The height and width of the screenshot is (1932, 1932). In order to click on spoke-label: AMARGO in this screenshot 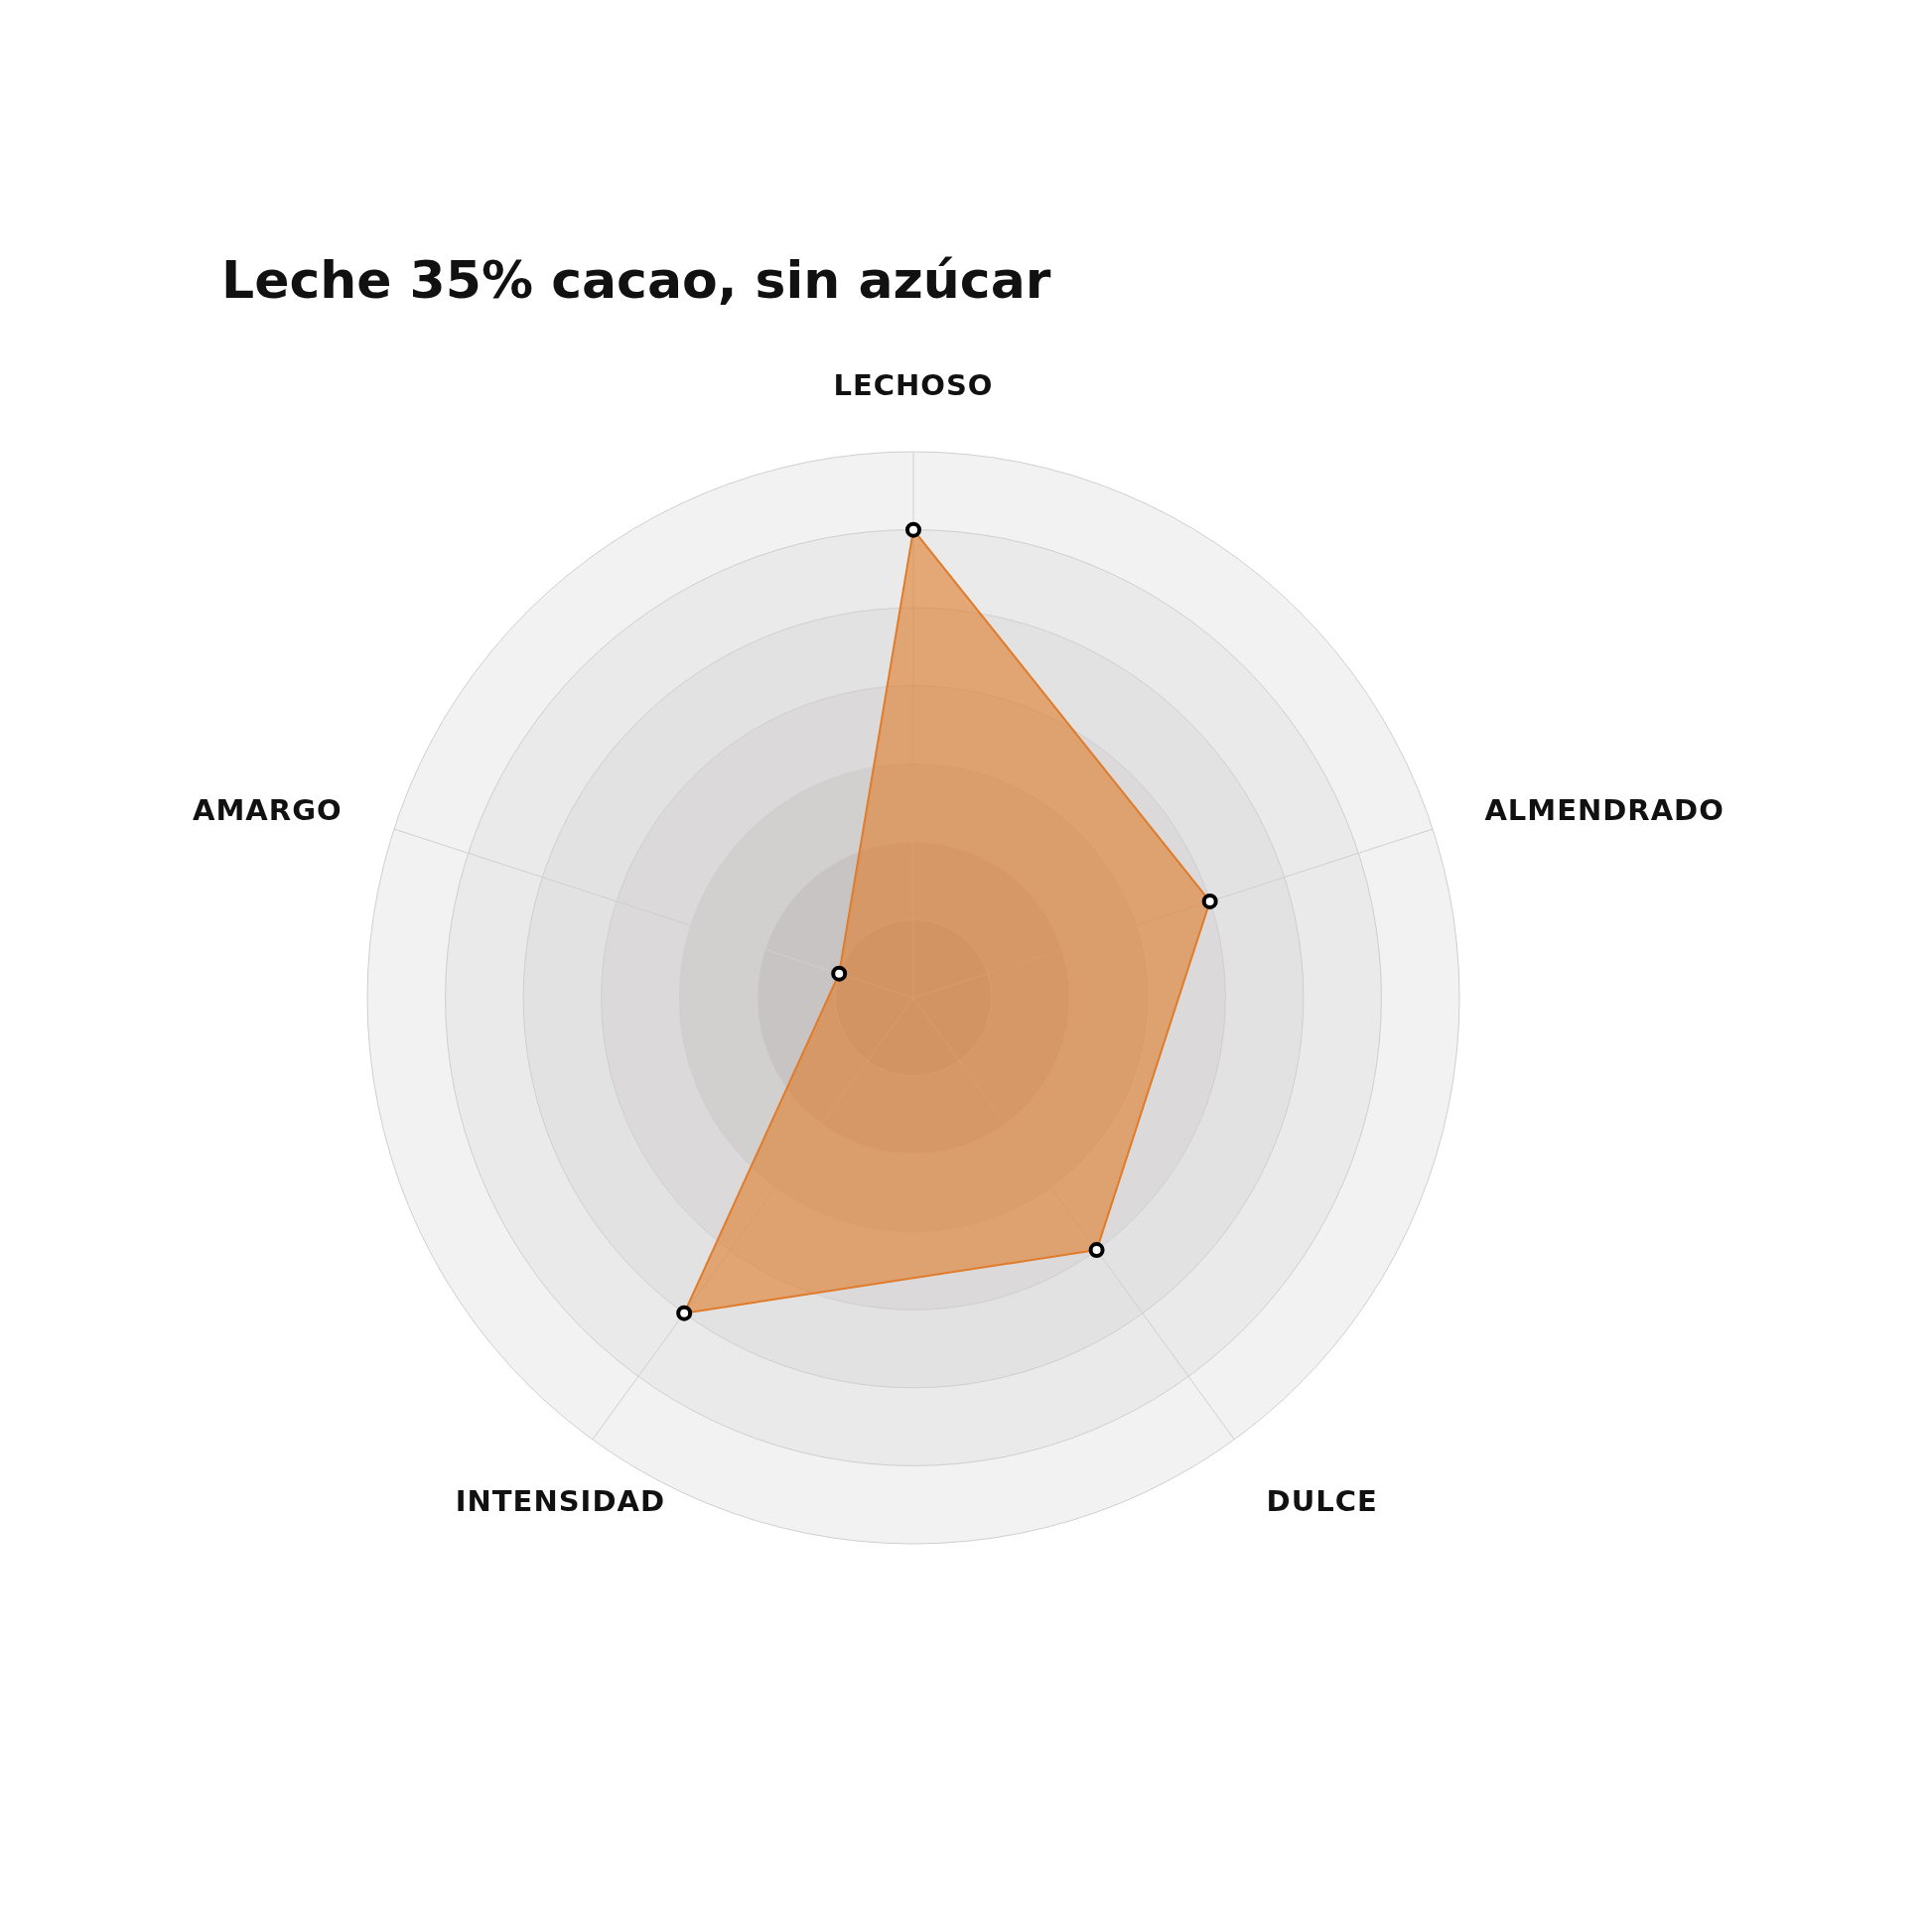, I will do `click(268, 811)`.